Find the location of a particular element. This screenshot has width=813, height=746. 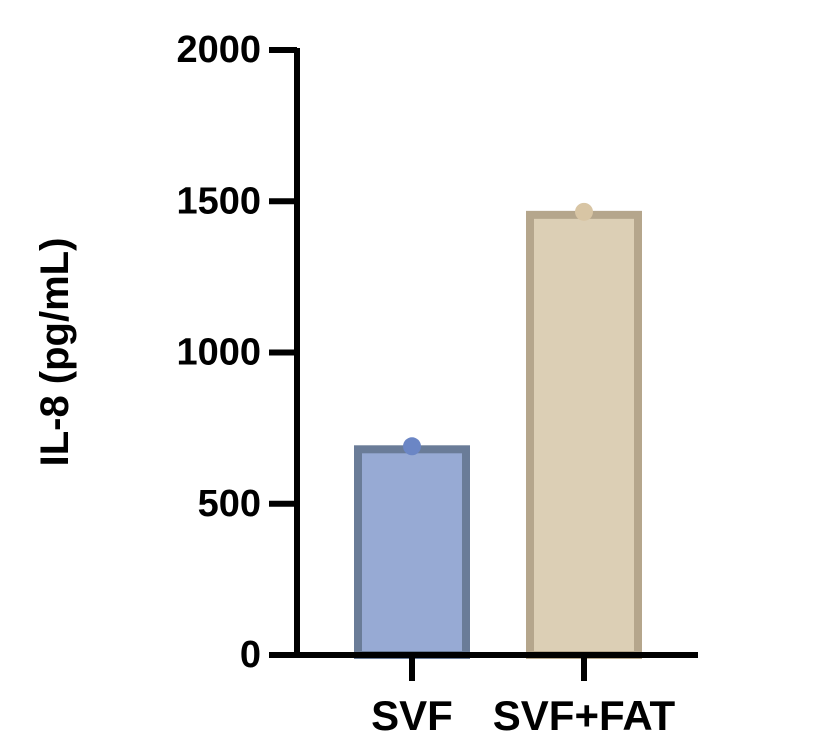

y-tick-label-1000: 1000 is located at coordinates (218, 353).